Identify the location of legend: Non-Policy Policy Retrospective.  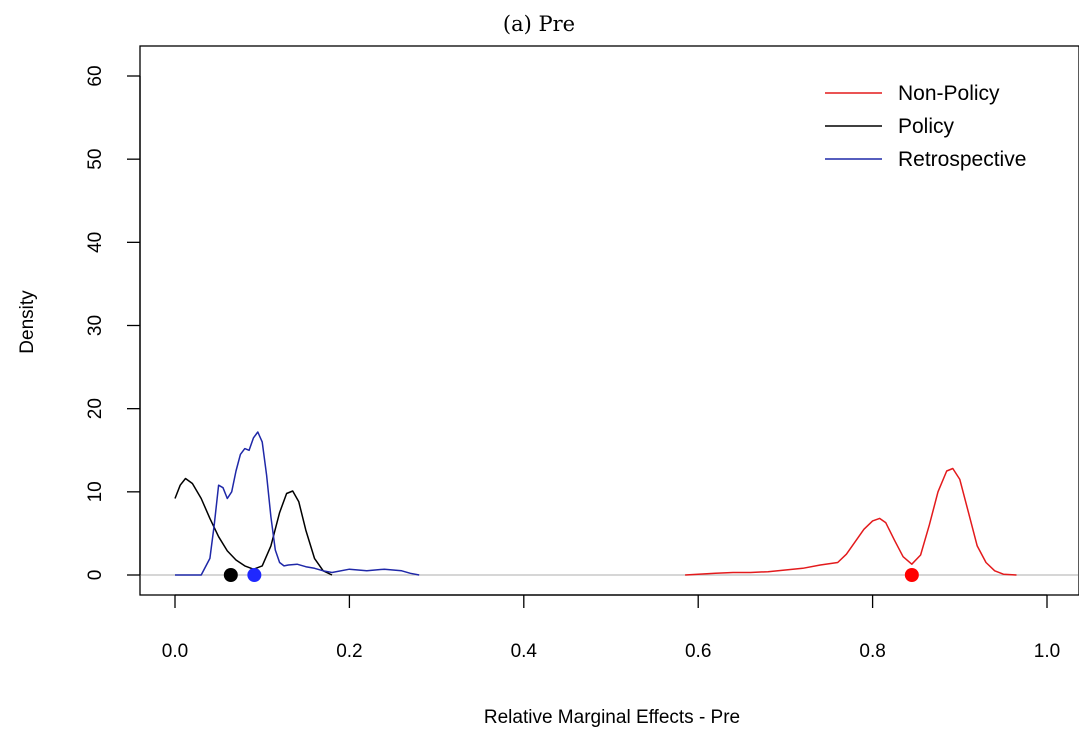
(925, 126).